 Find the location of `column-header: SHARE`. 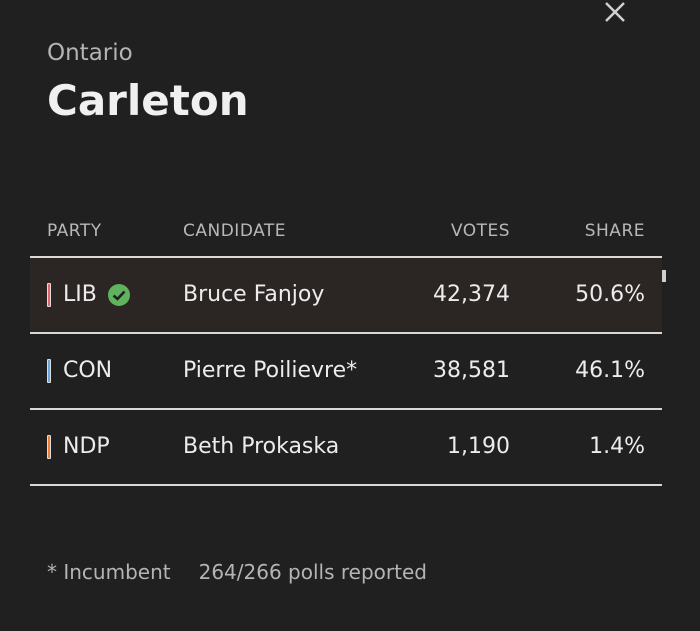

column-header: SHARE is located at coordinates (614, 231).